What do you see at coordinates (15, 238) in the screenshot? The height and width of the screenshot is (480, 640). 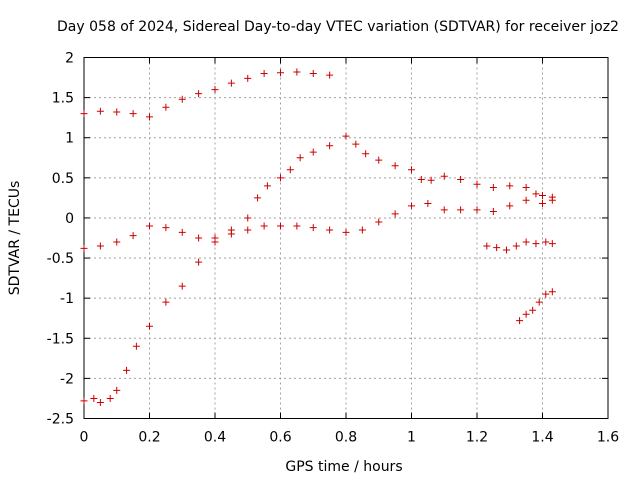 I see `y-axis-label: SDTVAR / TECUs` at bounding box center [15, 238].